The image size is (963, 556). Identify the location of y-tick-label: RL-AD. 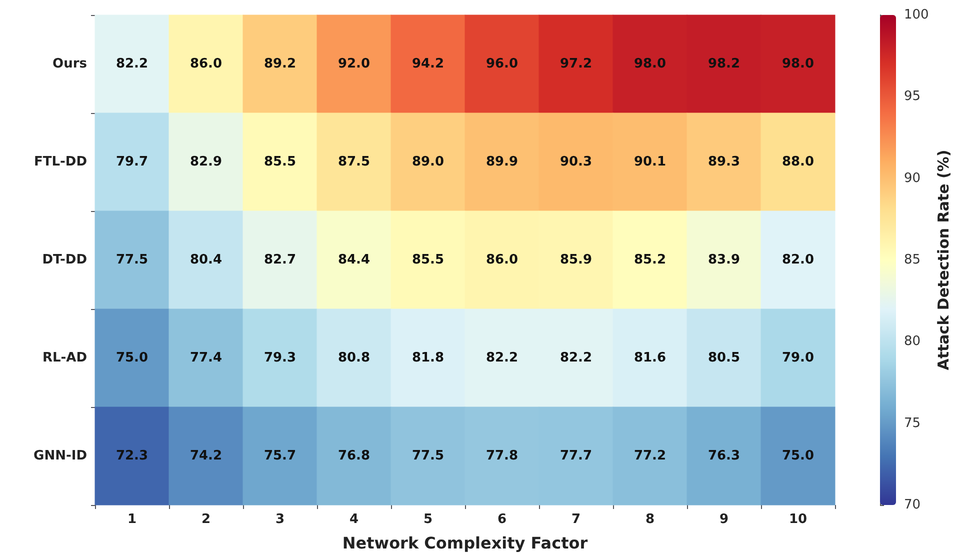
(65, 358).